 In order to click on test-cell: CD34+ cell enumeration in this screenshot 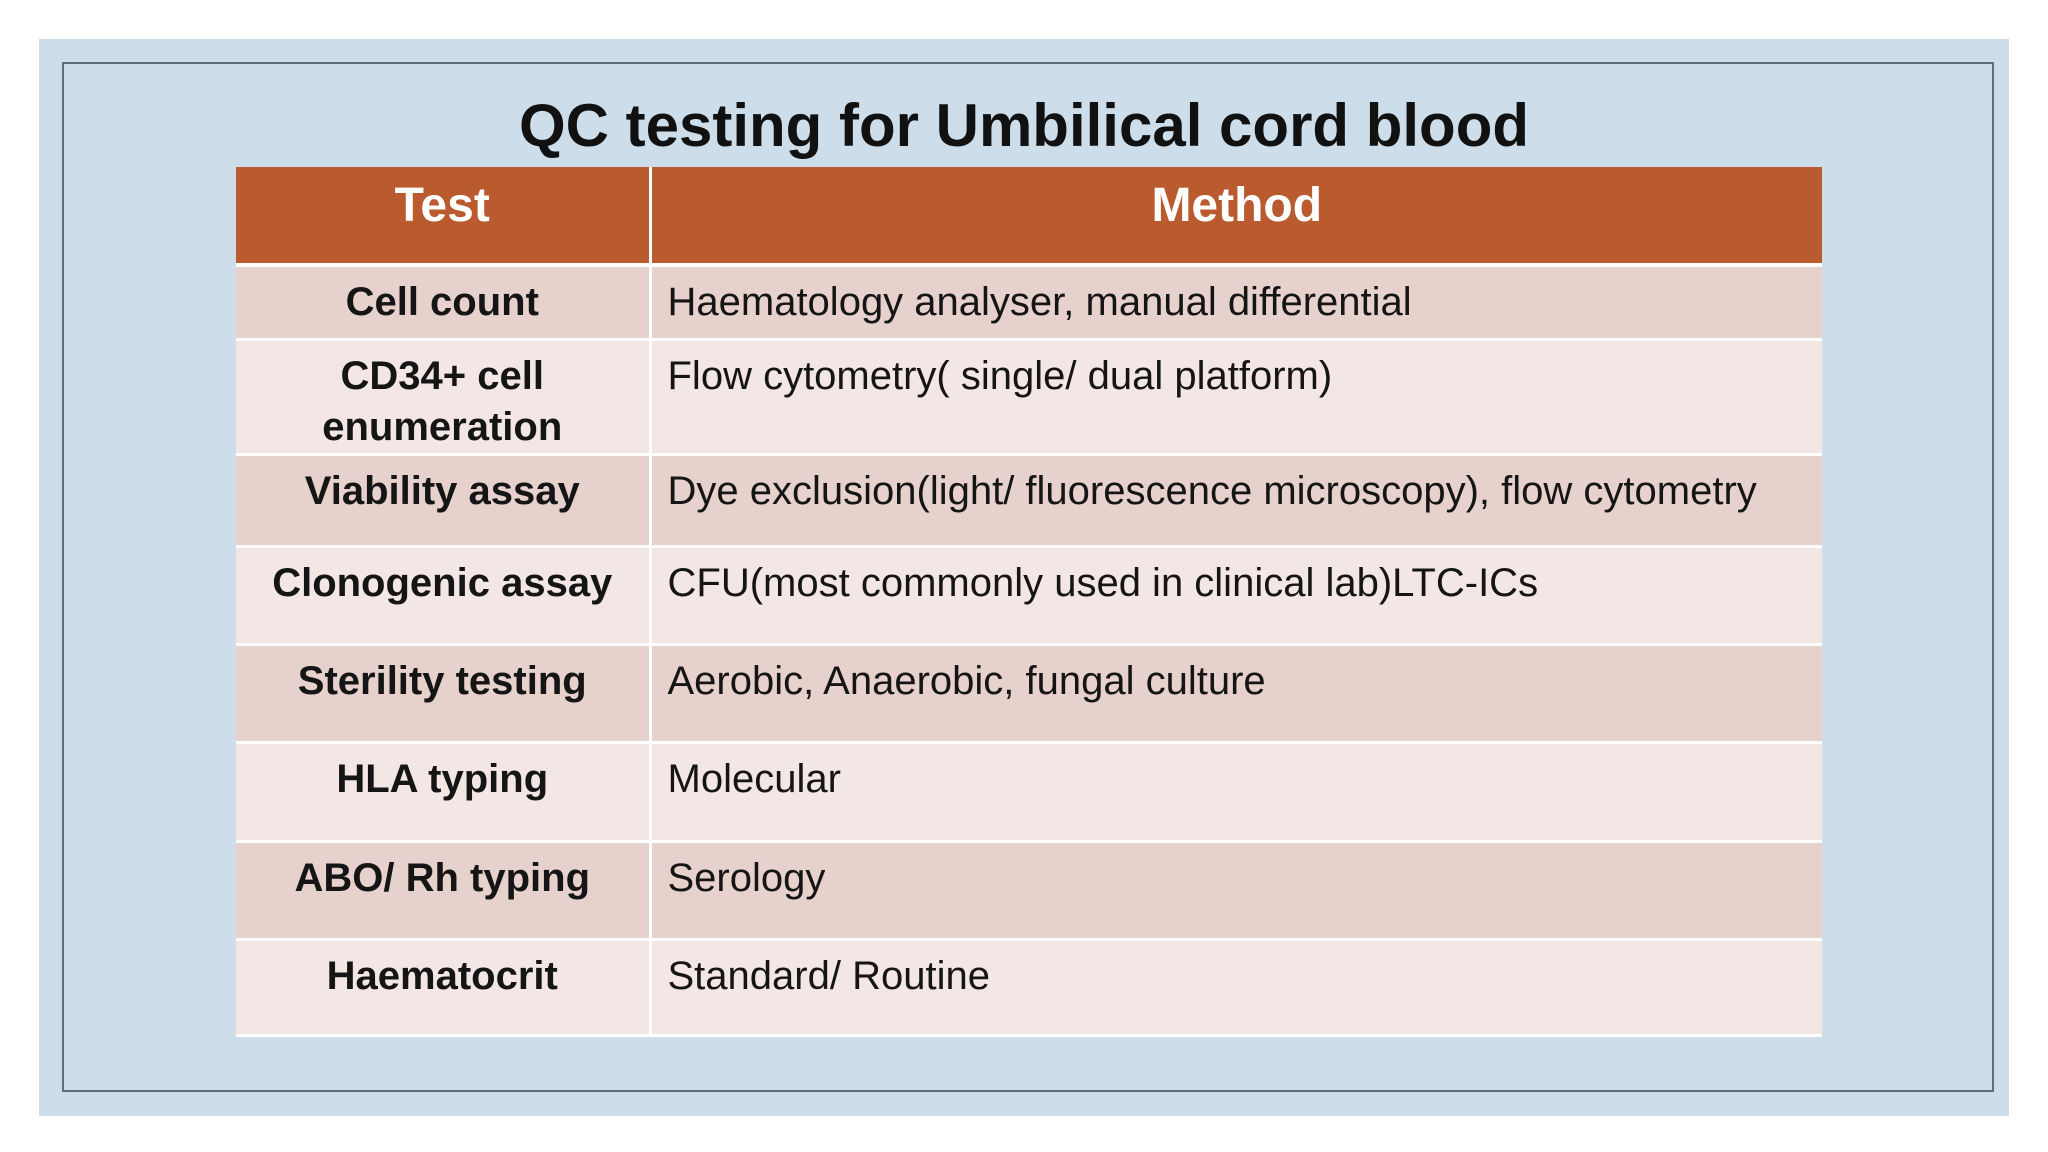, I will do `click(444, 397)`.